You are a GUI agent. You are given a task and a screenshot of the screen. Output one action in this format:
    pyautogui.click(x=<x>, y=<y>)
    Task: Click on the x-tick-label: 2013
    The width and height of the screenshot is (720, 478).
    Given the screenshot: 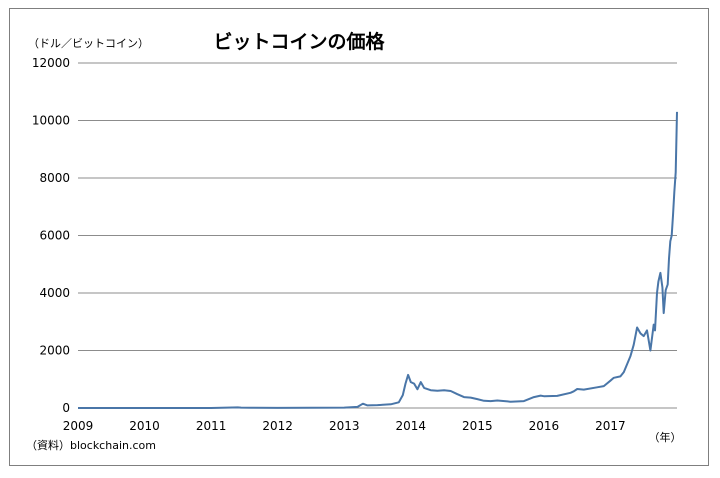 What is the action you would take?
    pyautogui.click(x=344, y=426)
    